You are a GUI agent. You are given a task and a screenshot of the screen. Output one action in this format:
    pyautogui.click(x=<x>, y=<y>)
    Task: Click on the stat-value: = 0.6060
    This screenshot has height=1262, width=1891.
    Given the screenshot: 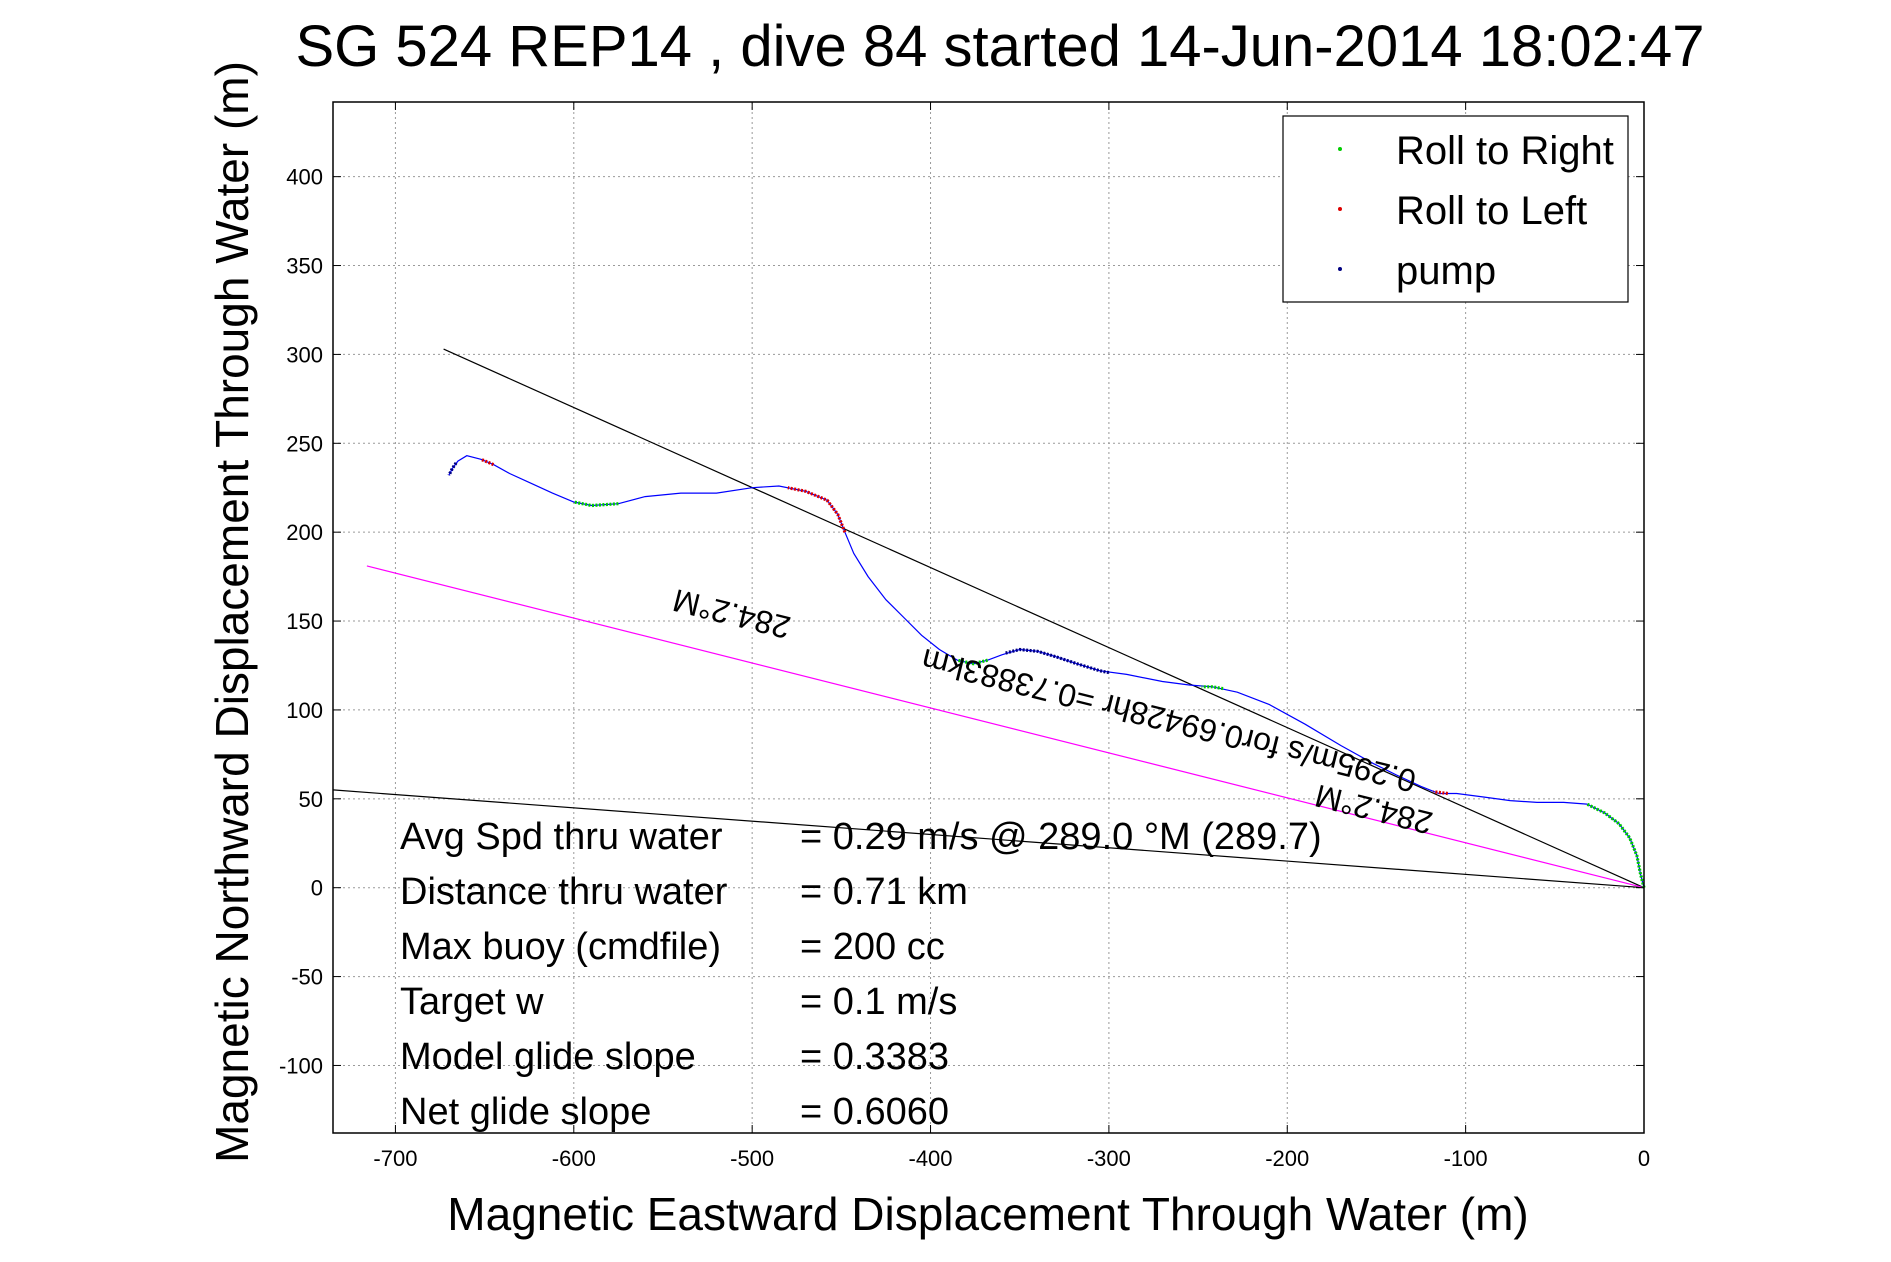 What is the action you would take?
    pyautogui.click(x=874, y=1112)
    